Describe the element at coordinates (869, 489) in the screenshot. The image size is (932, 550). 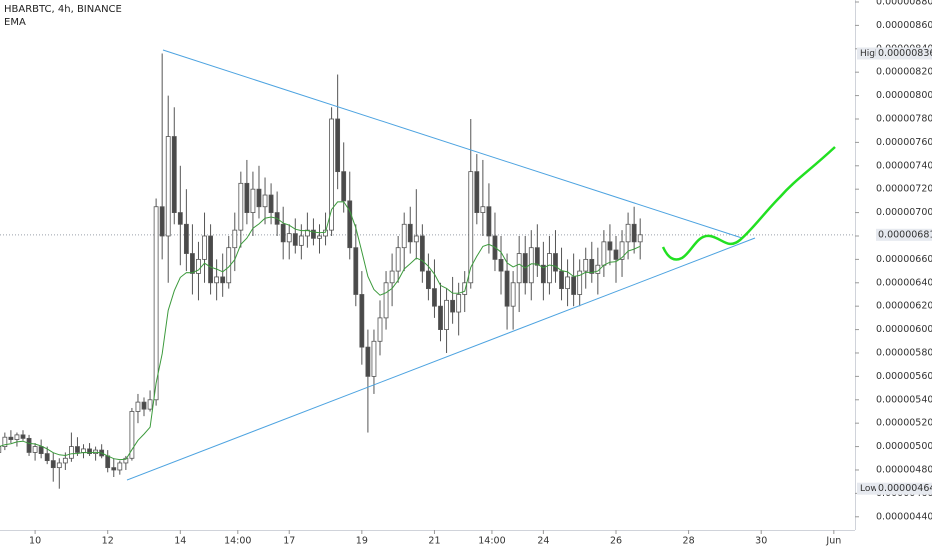
I see `marker-name: Low` at that location.